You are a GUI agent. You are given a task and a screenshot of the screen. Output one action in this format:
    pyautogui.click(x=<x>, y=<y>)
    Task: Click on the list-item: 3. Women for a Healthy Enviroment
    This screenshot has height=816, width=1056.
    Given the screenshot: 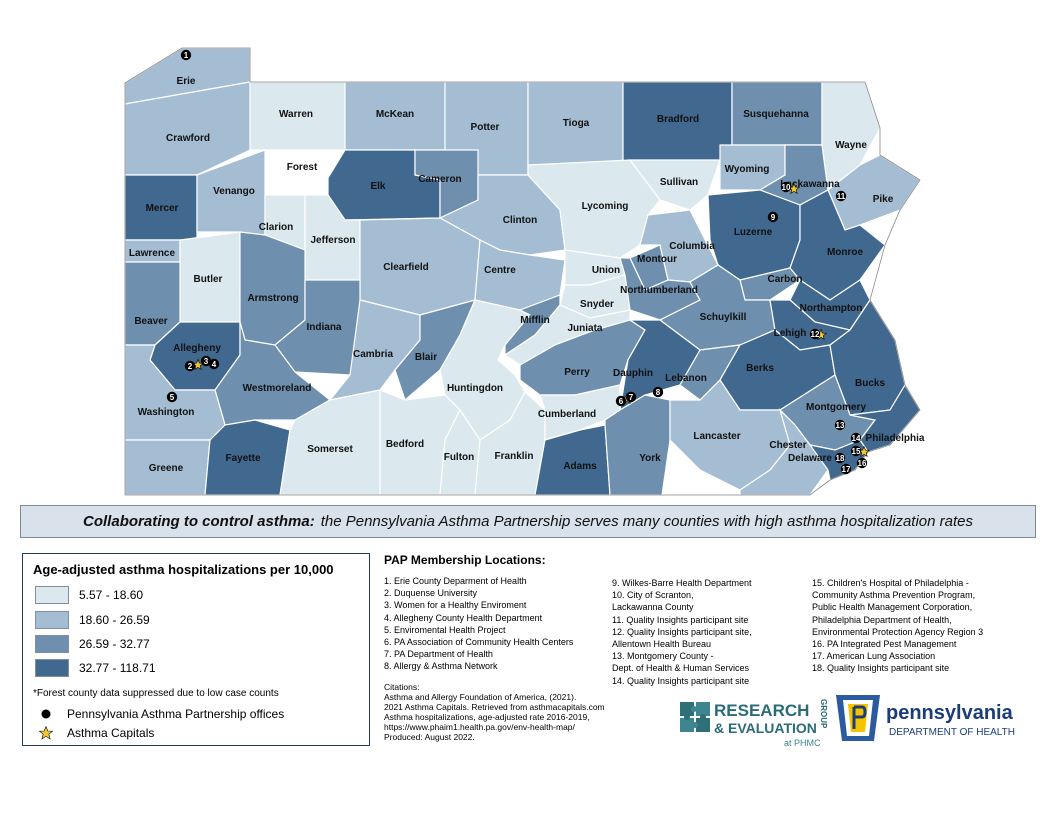 What is the action you would take?
    pyautogui.click(x=455, y=605)
    